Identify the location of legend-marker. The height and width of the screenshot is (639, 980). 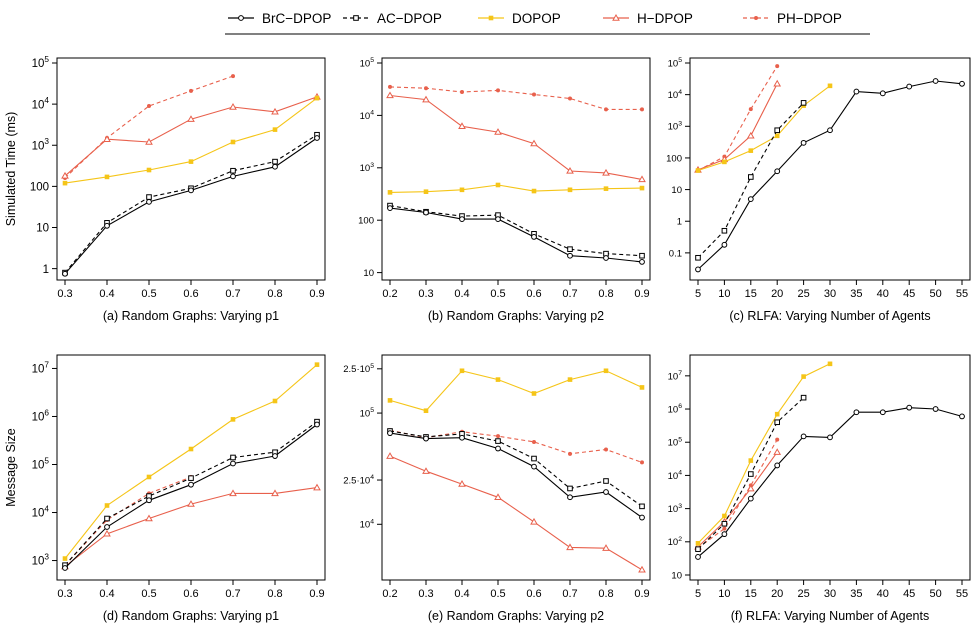
(356, 18).